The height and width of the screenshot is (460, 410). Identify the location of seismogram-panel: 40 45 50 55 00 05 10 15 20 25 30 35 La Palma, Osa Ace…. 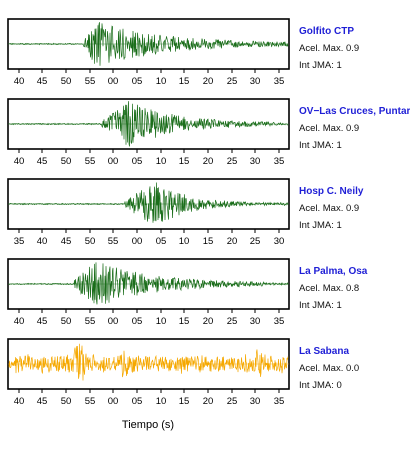
(187, 292).